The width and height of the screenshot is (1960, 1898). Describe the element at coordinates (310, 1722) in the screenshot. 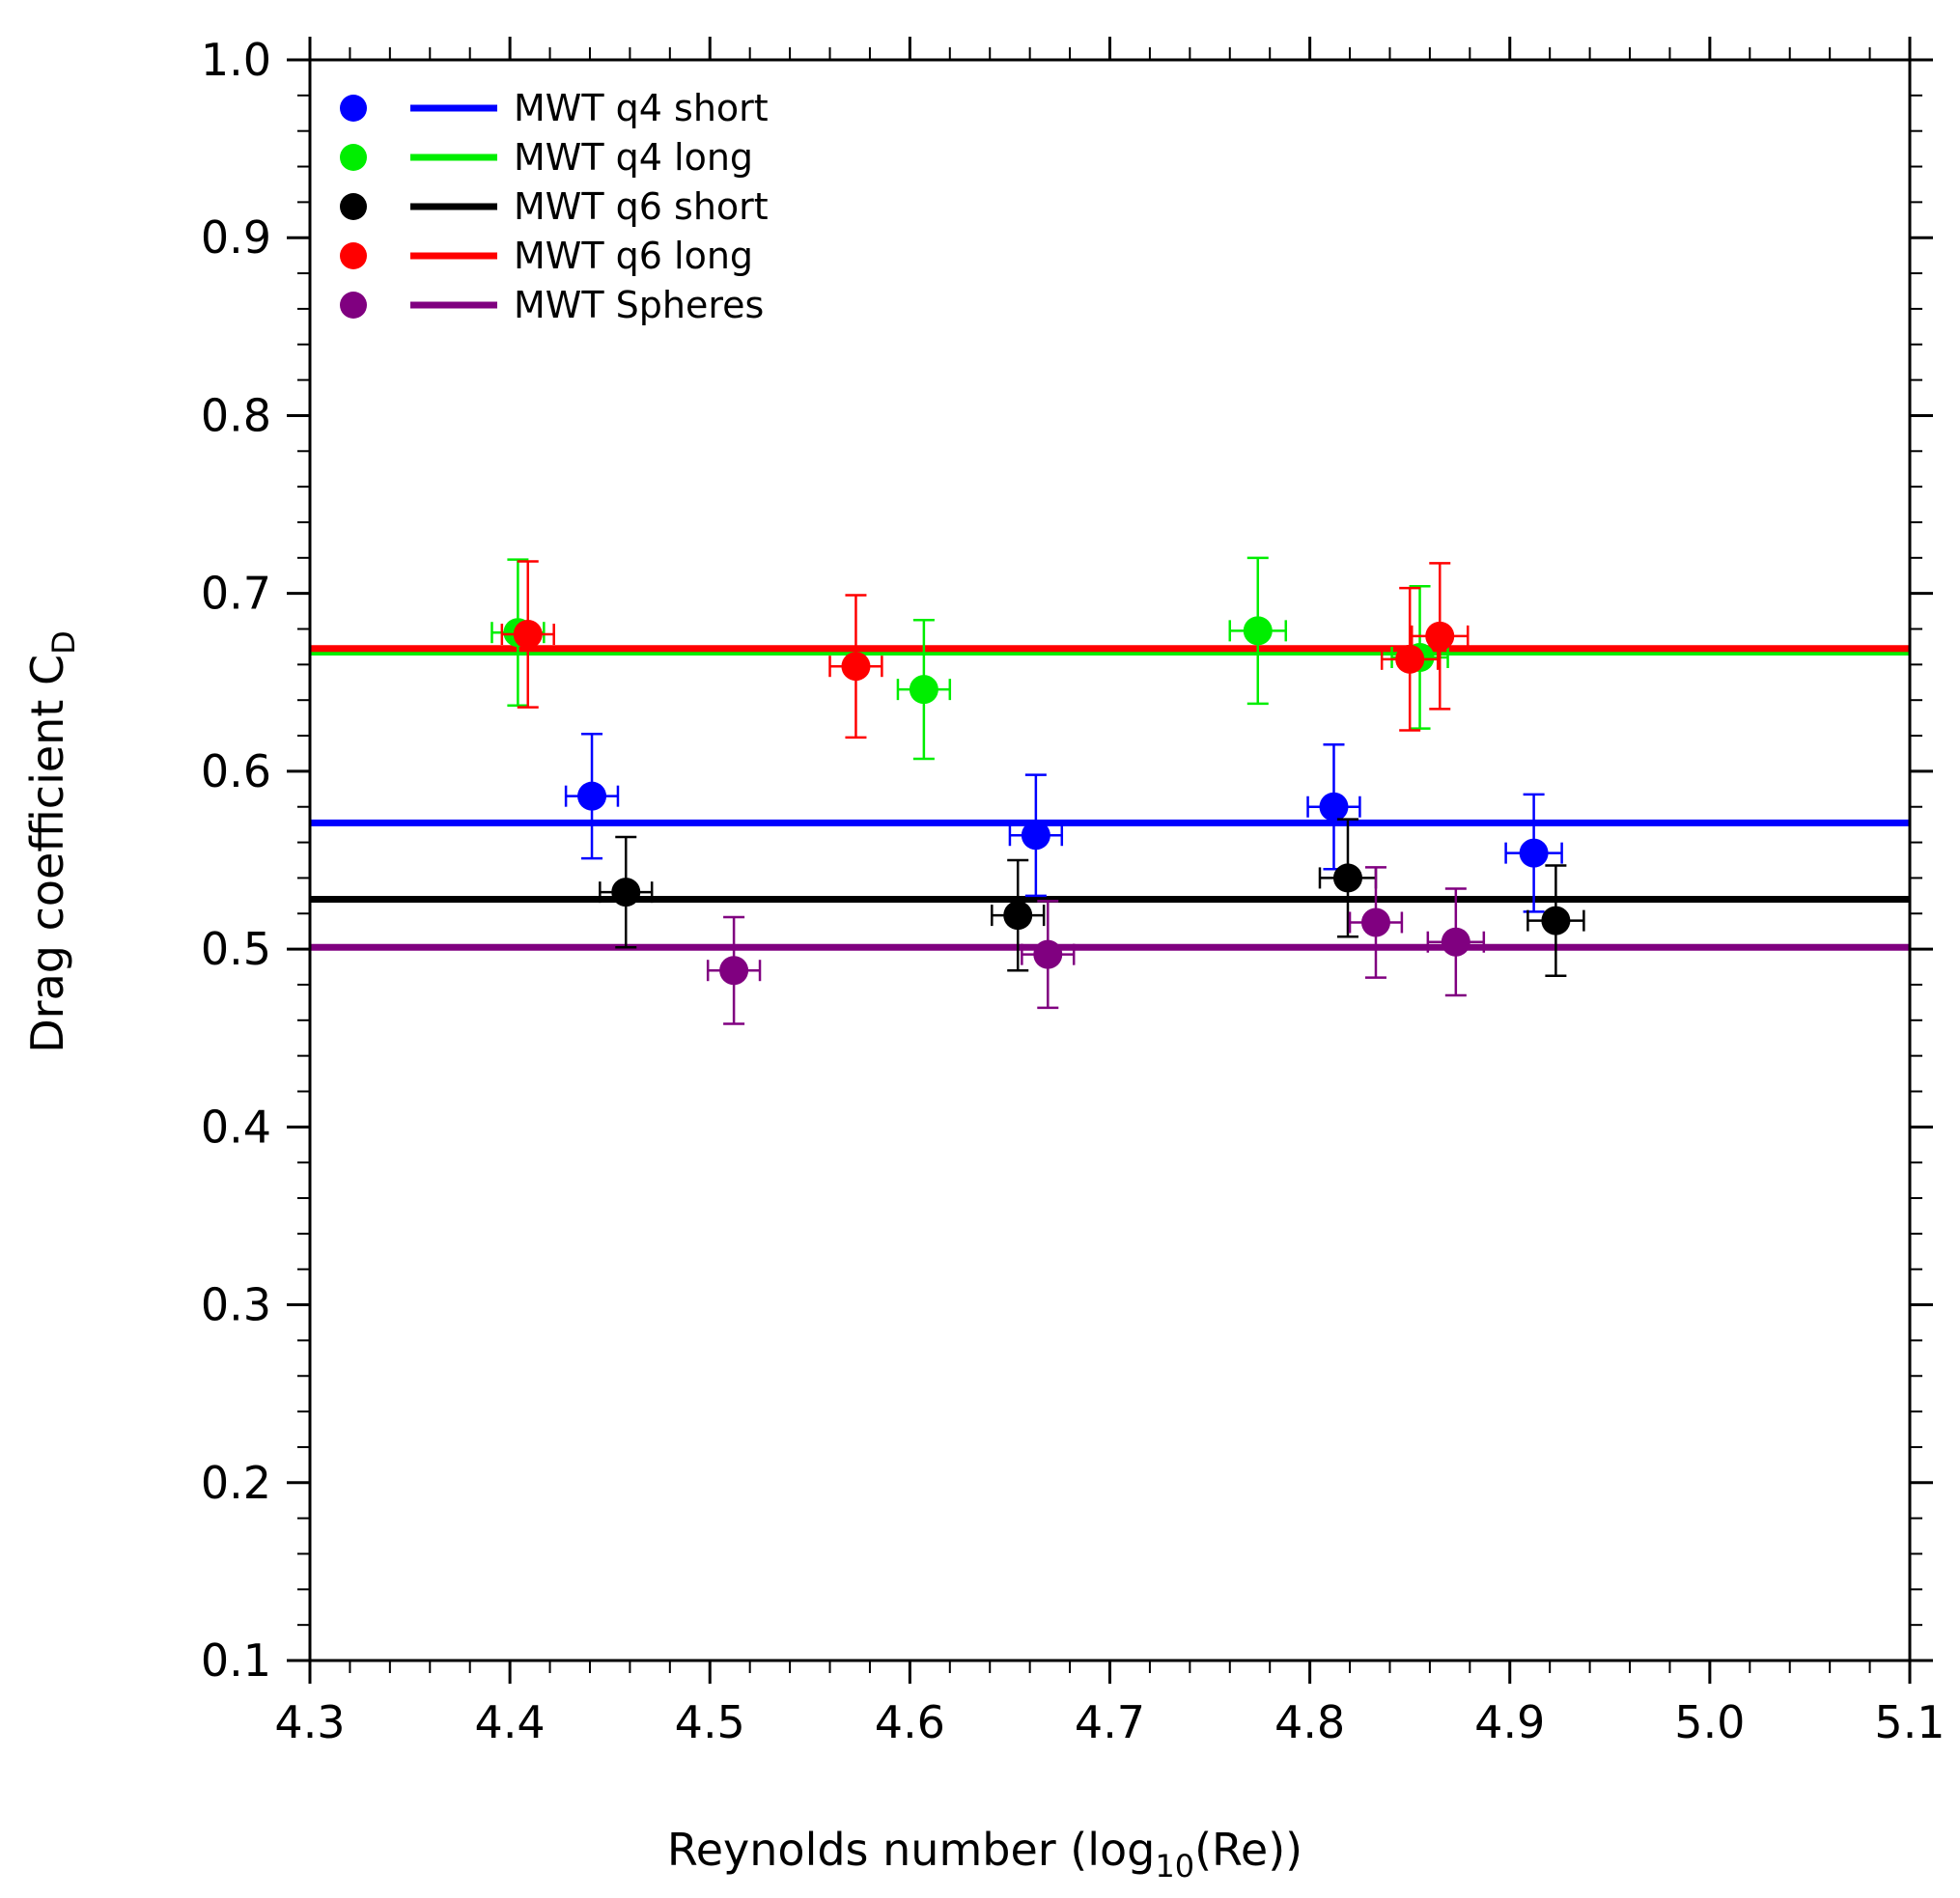

I see `x-tick-label: 4.3` at that location.